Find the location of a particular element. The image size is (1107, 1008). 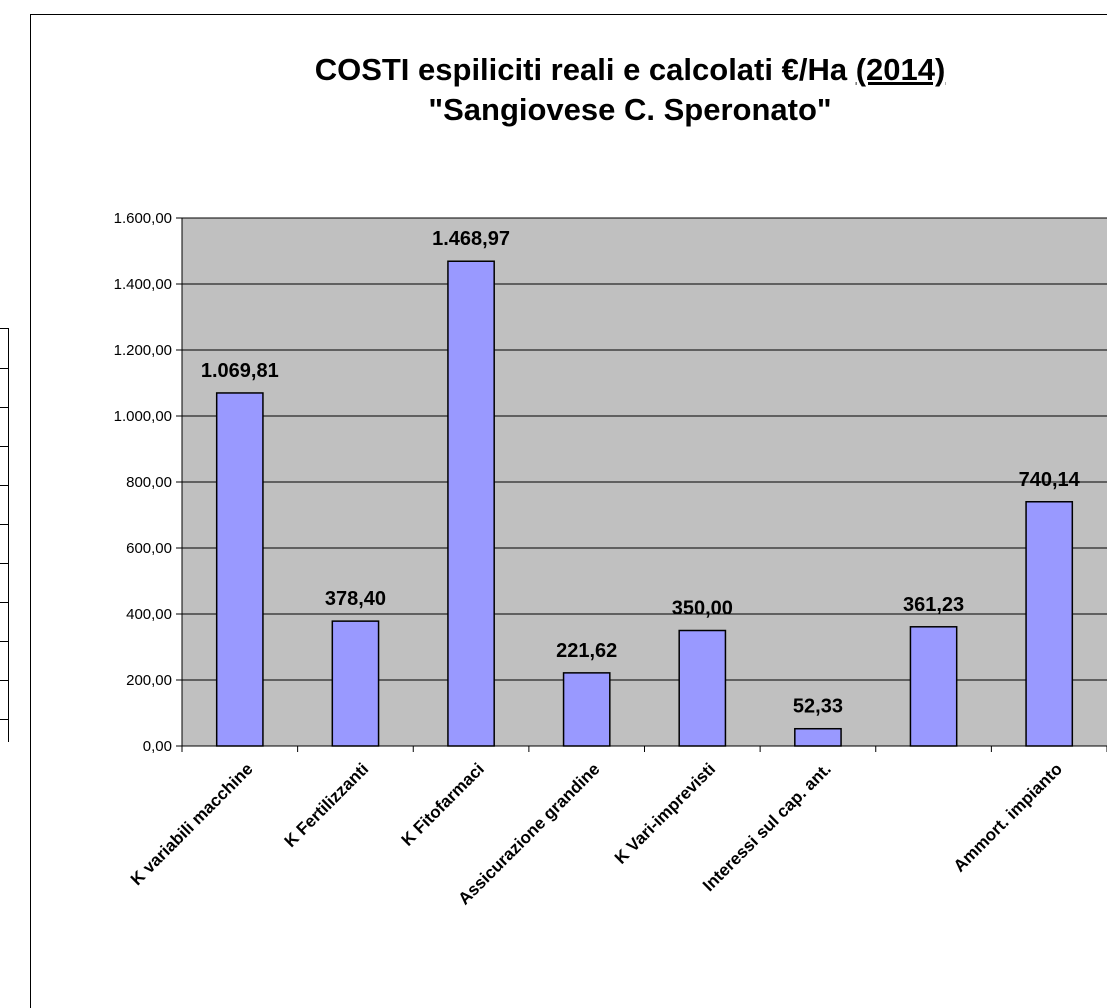

category-label: K Vari-imprevisti is located at coordinates (665, 813).